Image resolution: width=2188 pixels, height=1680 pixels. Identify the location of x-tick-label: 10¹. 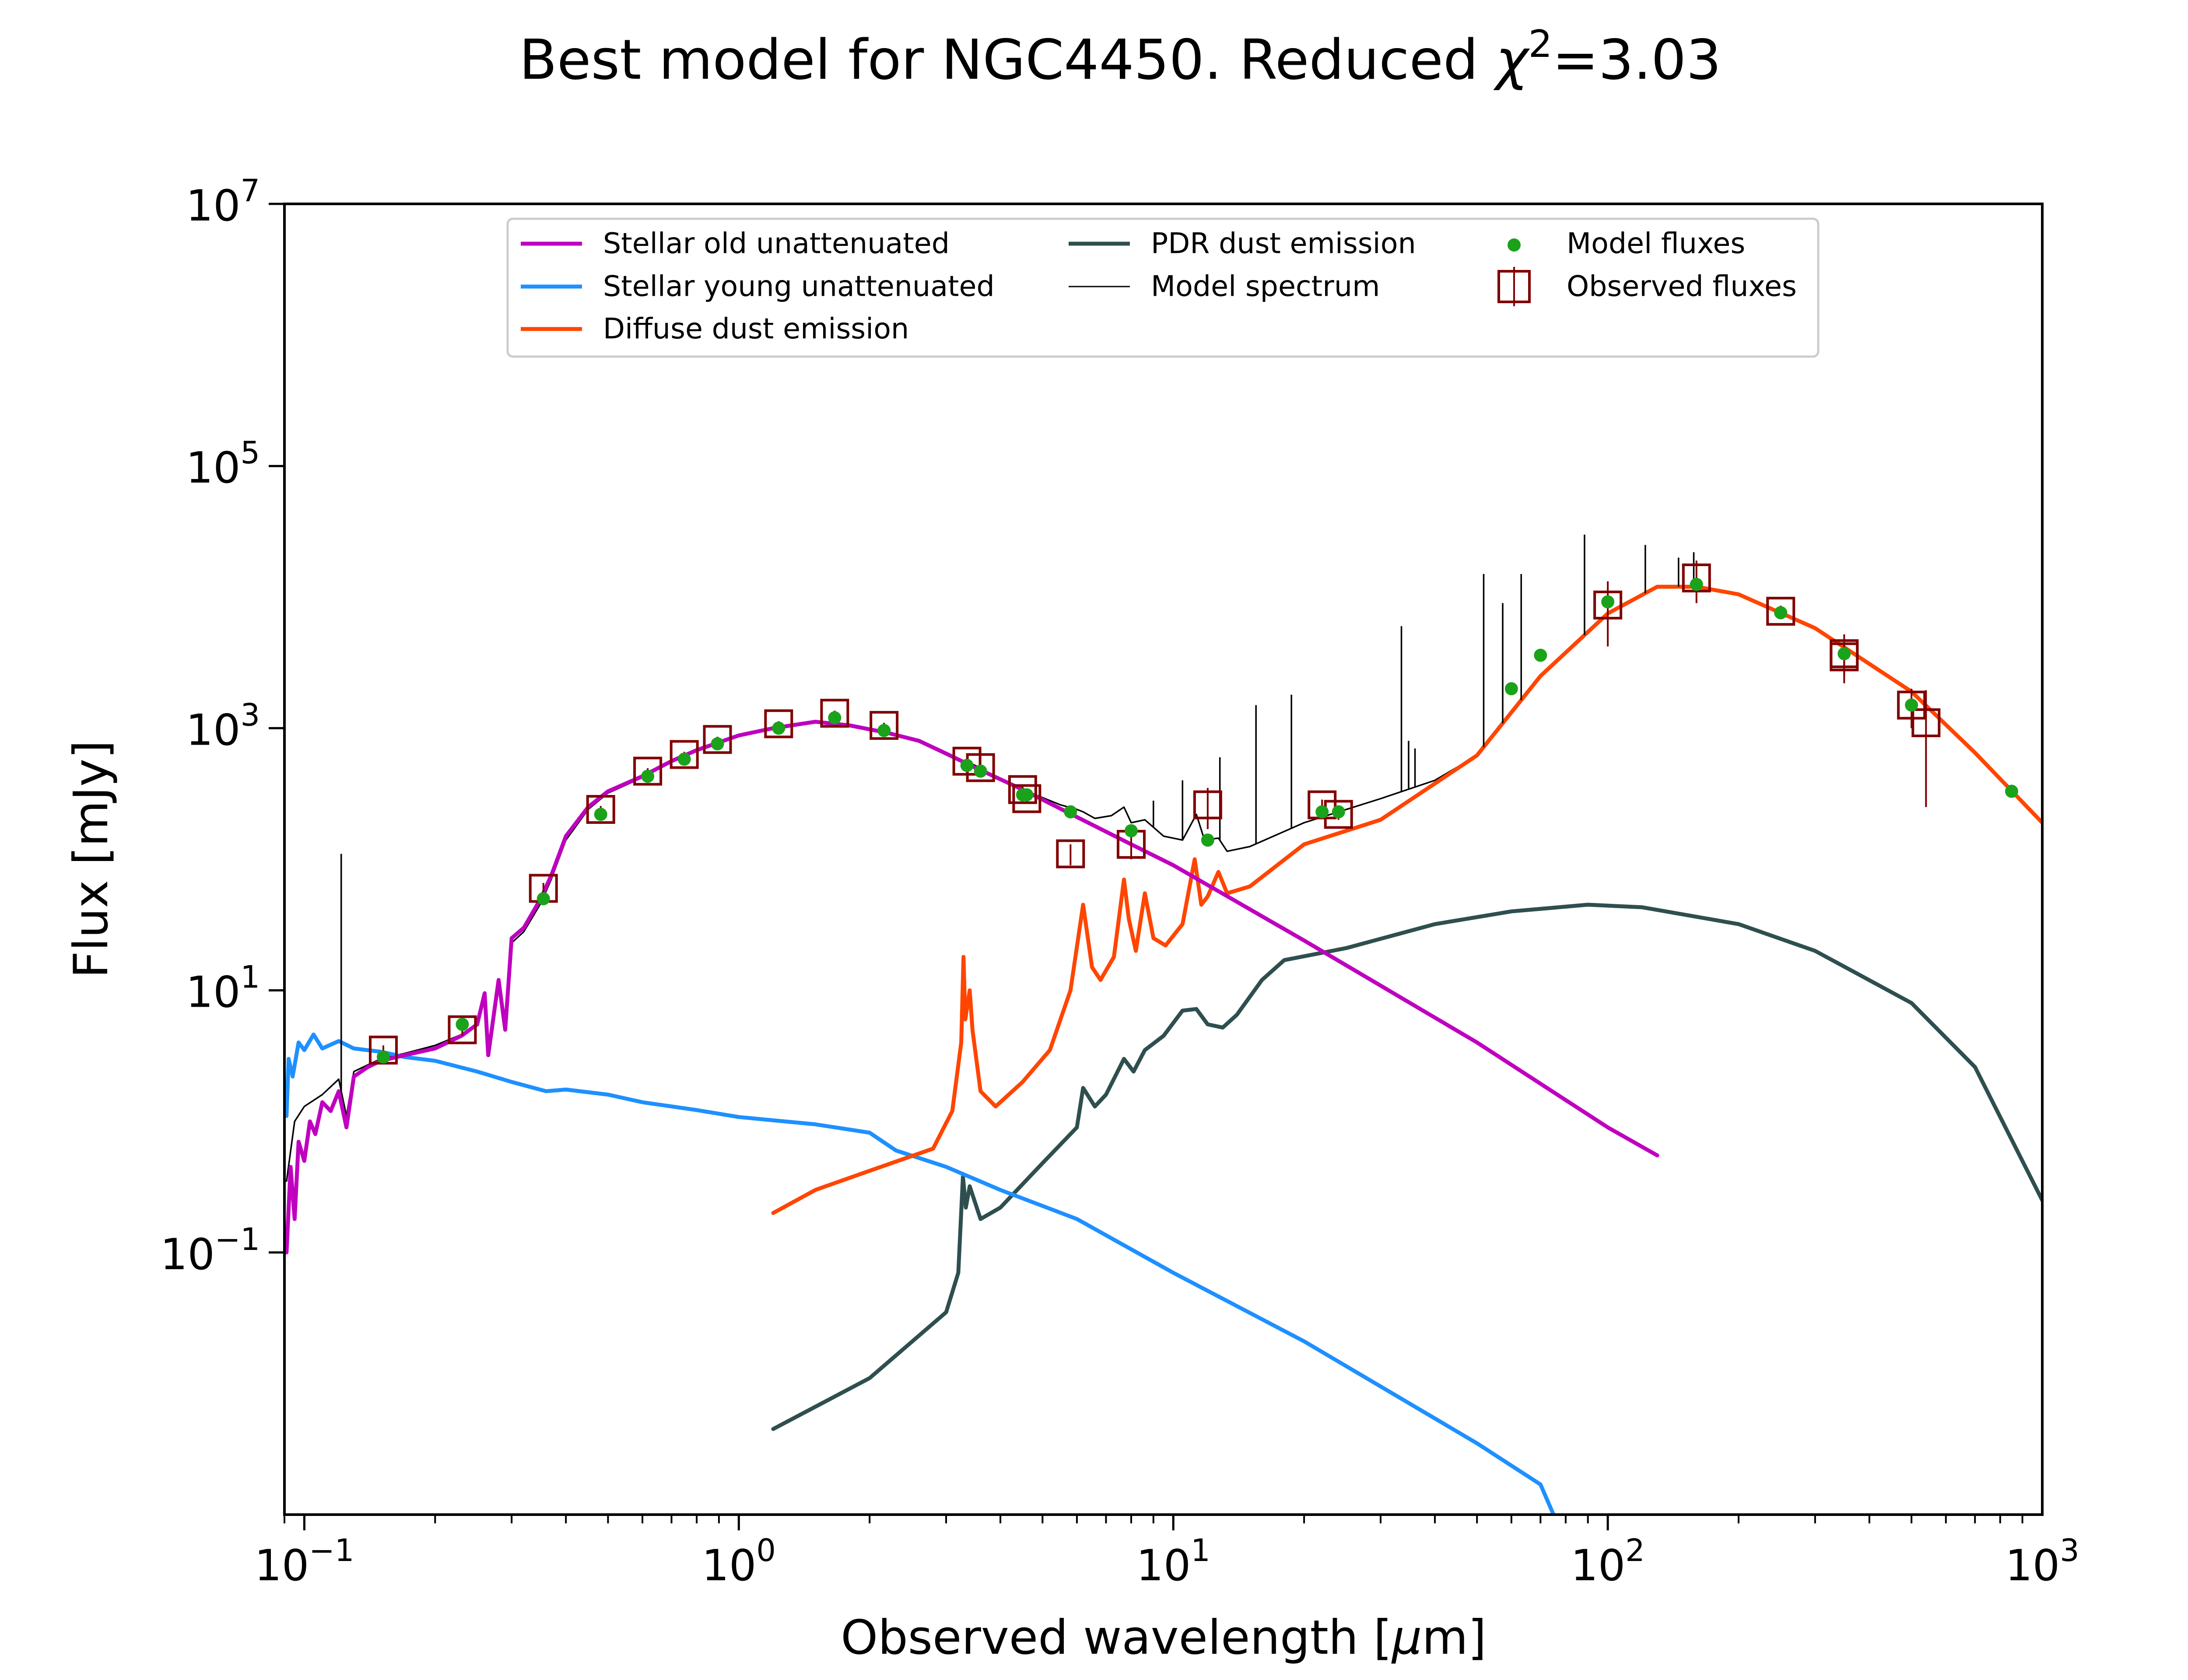
(1173, 1562).